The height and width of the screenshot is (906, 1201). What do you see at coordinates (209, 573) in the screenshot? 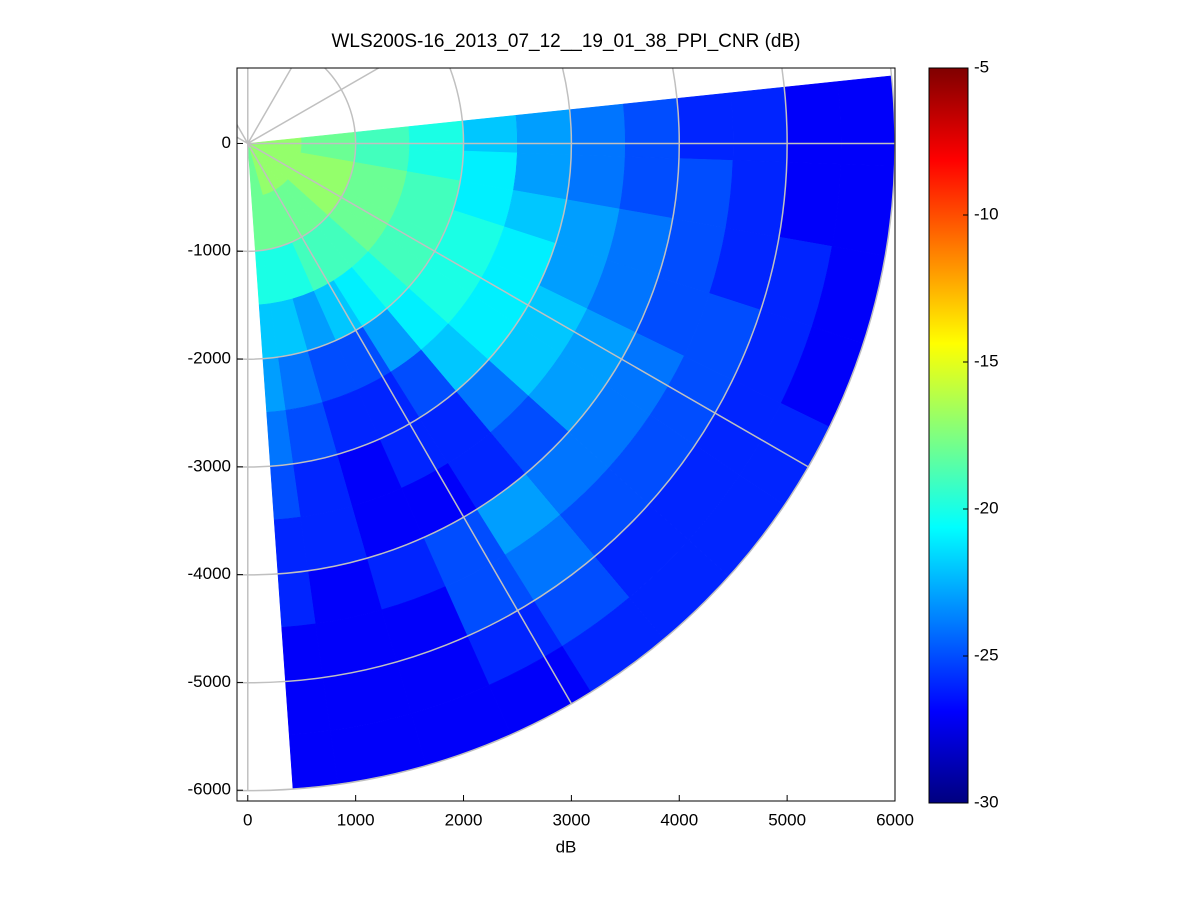
I see `y-tick-label: -4000` at bounding box center [209, 573].